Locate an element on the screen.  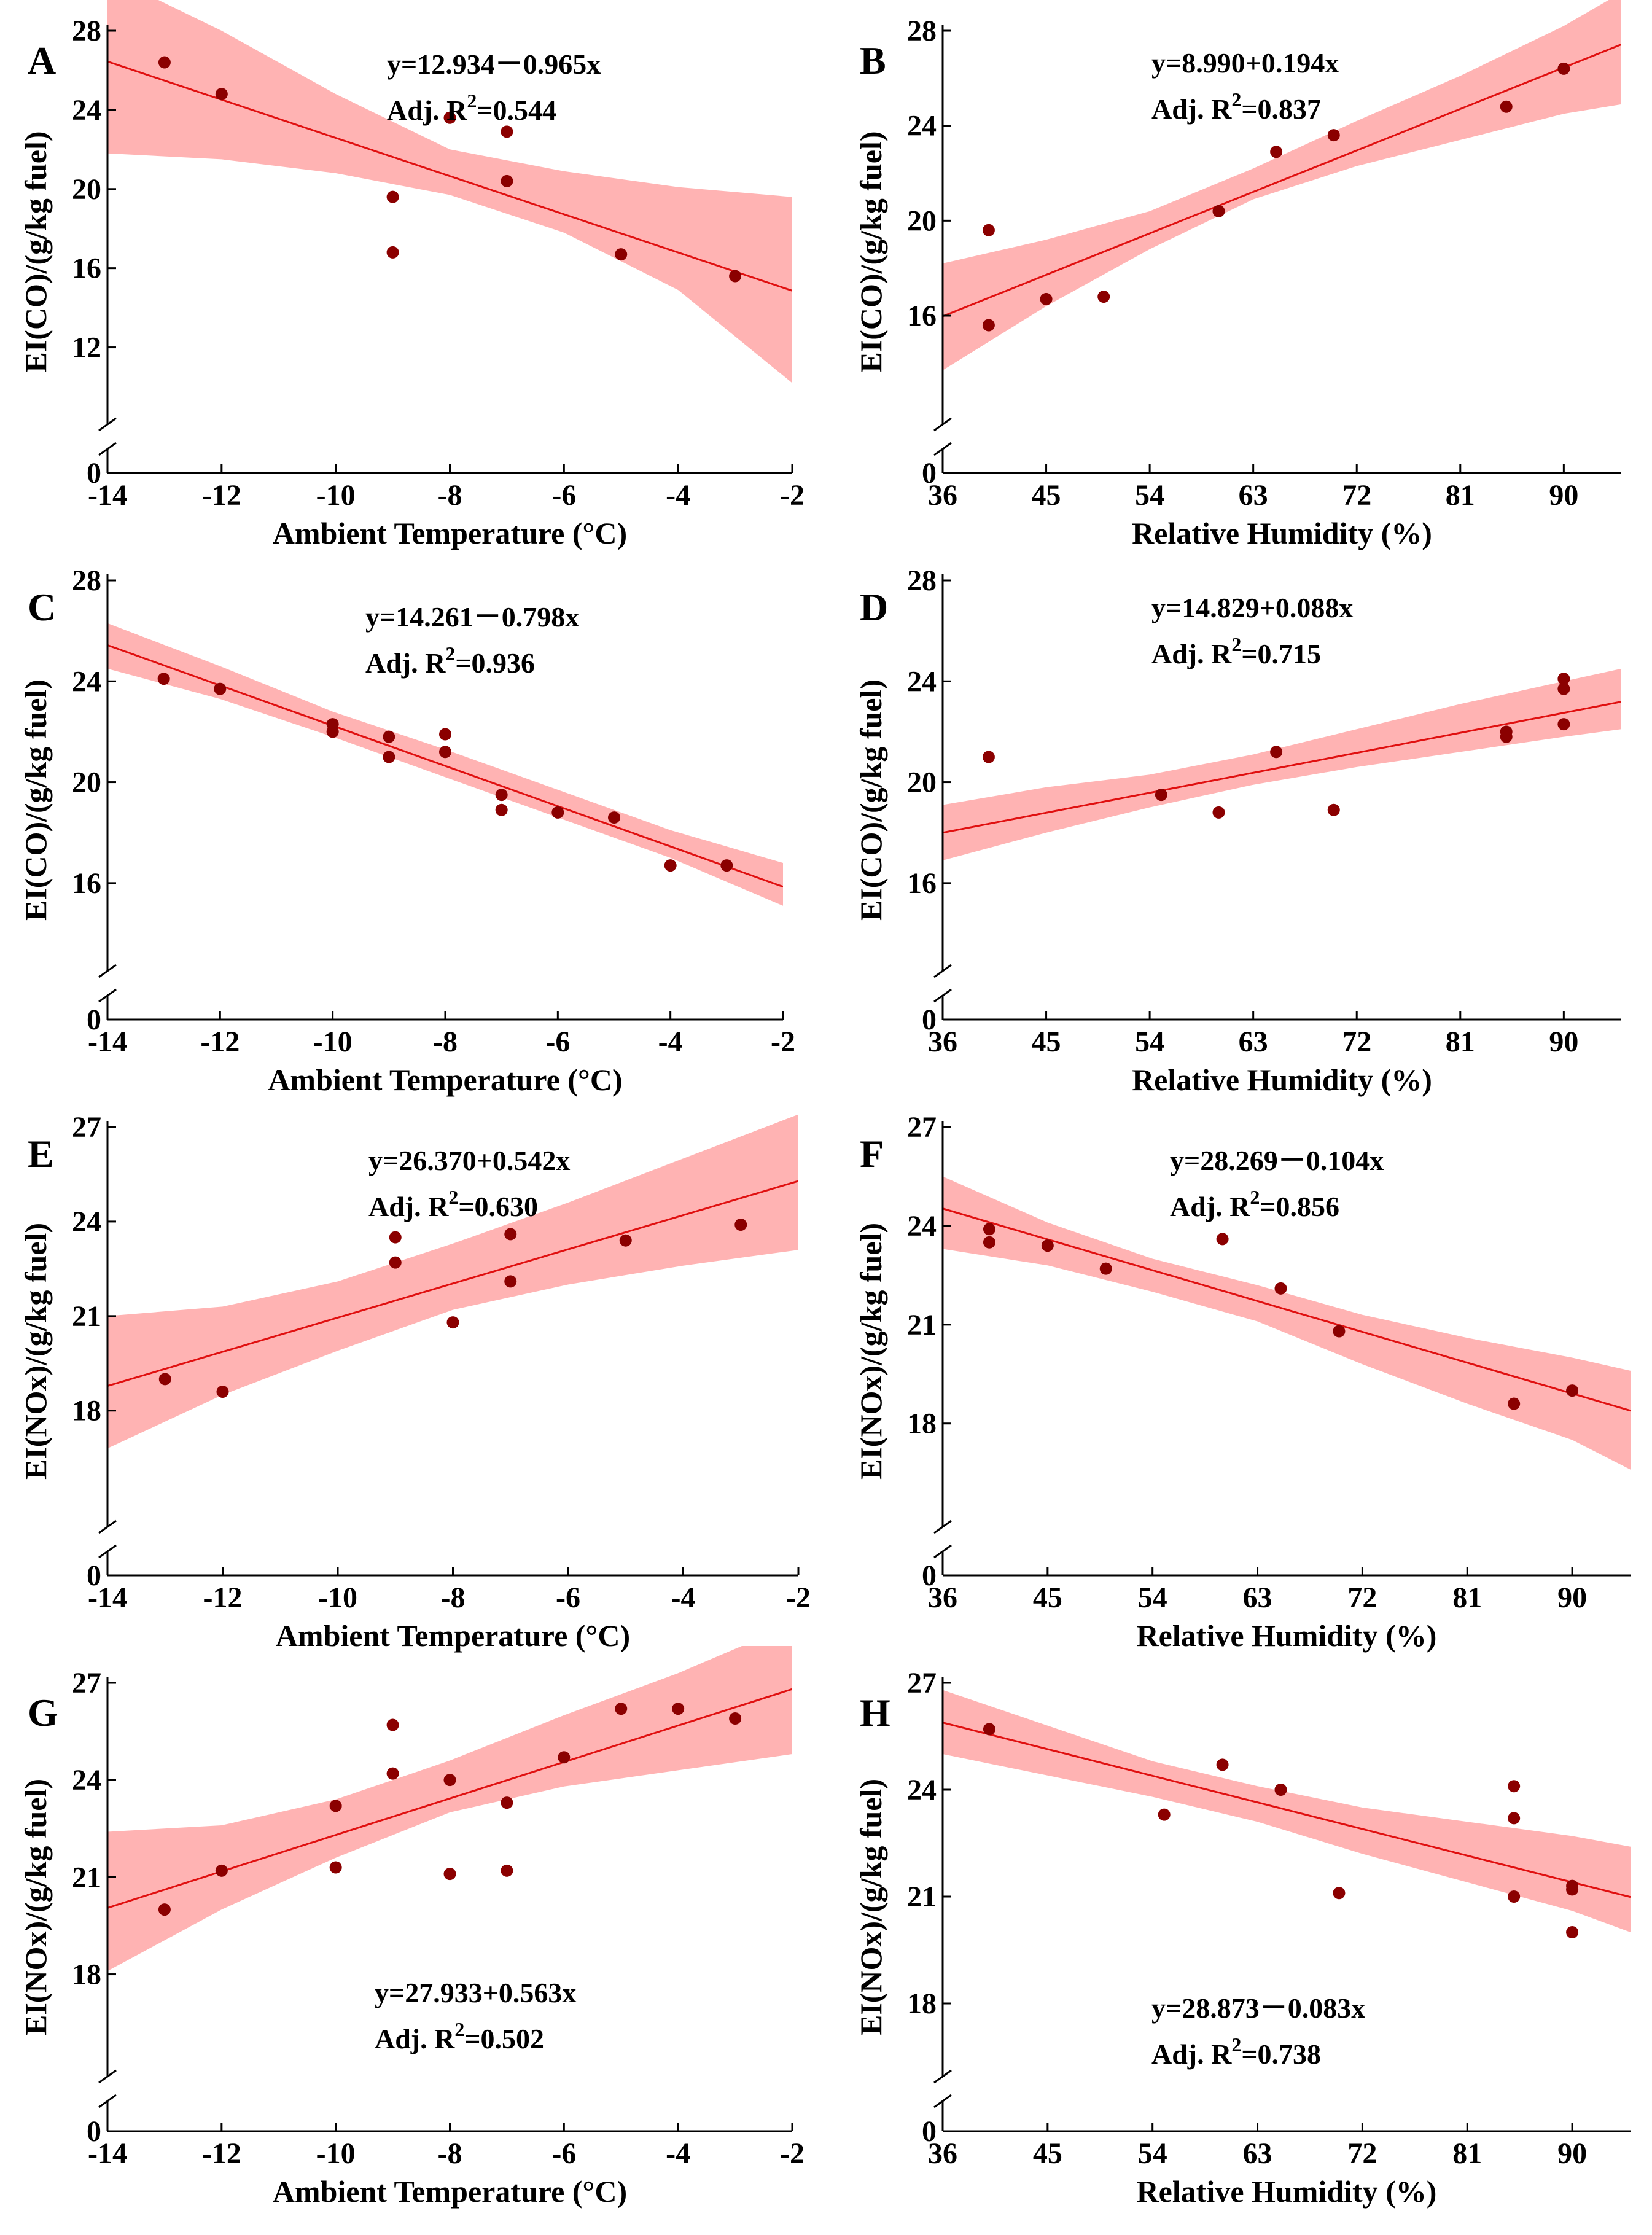
x-tick-label: 45 is located at coordinates (1047, 1598).